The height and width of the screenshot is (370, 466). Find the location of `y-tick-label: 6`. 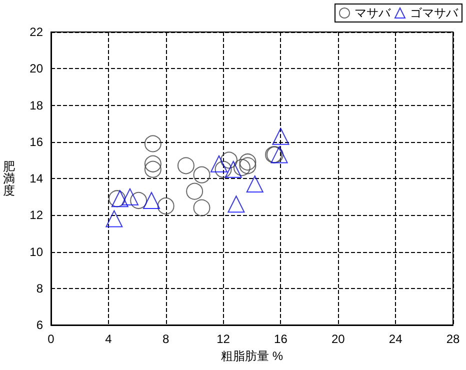

y-tick-label: 6 is located at coordinates (40, 325).